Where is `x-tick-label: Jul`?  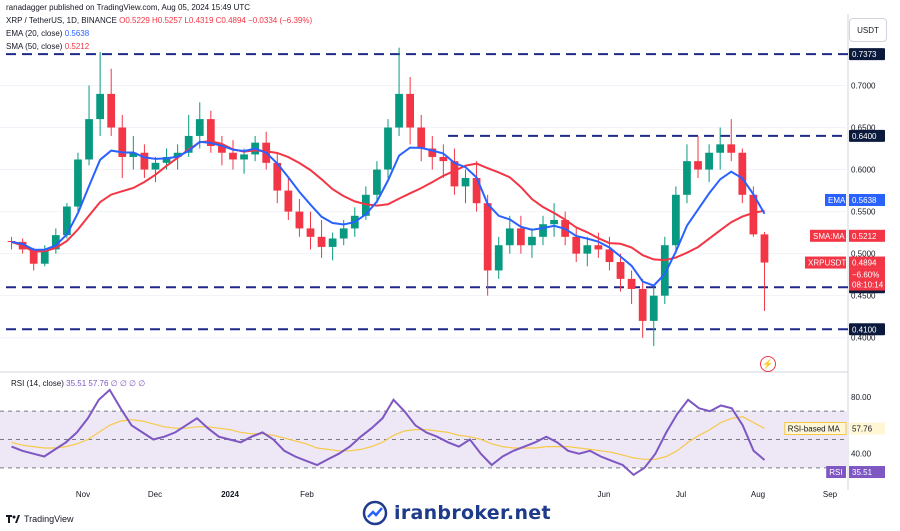
x-tick-label: Jul is located at coordinates (681, 494).